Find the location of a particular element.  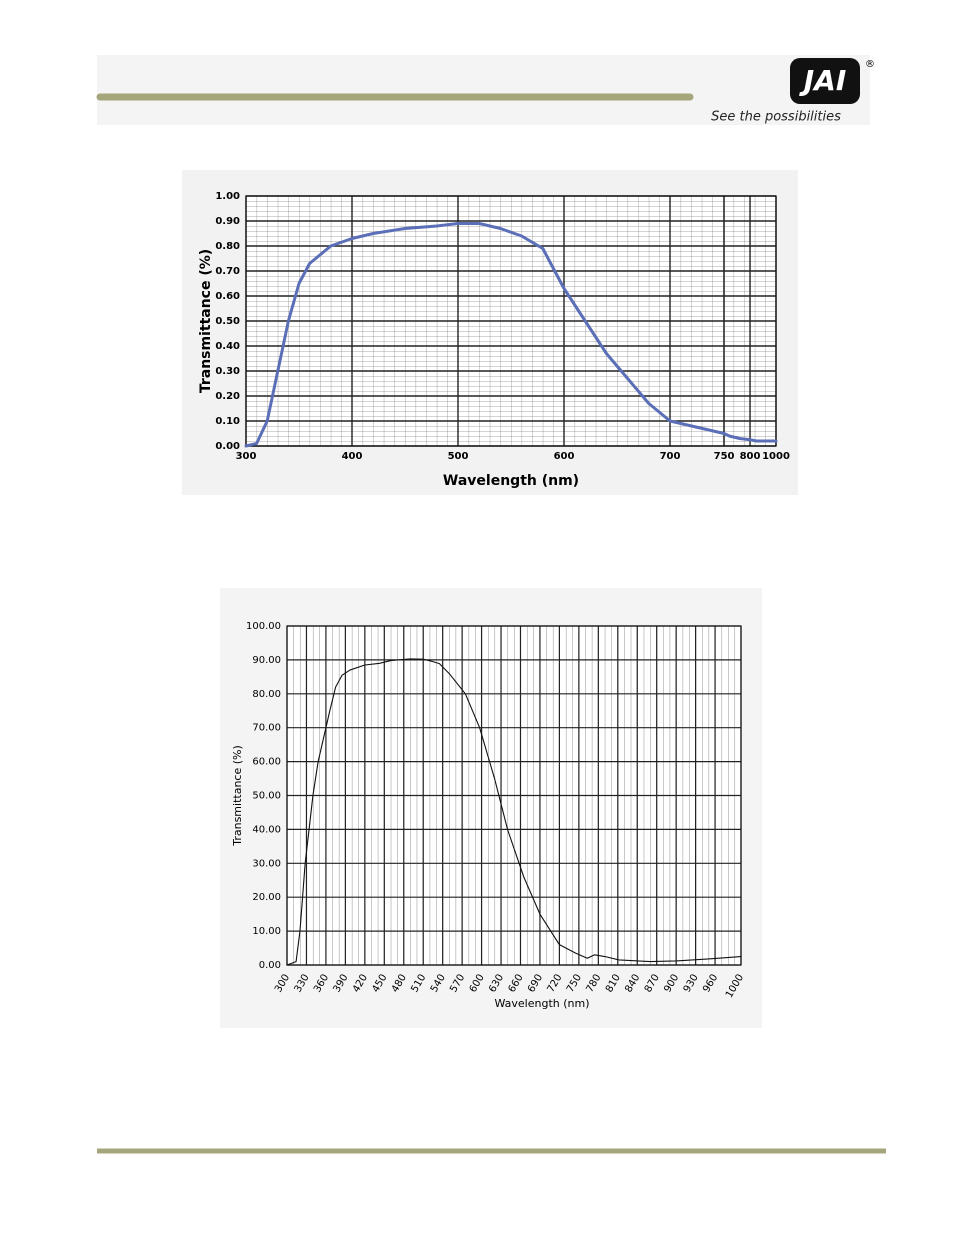

y-tick-label: 0.50 is located at coordinates (227, 321).